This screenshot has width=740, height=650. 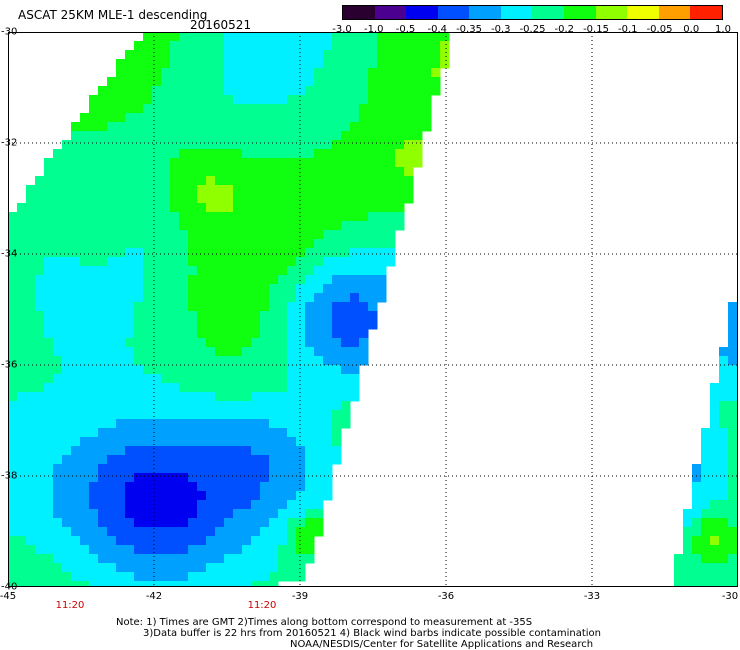 What do you see at coordinates (500, 29) in the screenshot?
I see `color-scale-label: -0.3` at bounding box center [500, 29].